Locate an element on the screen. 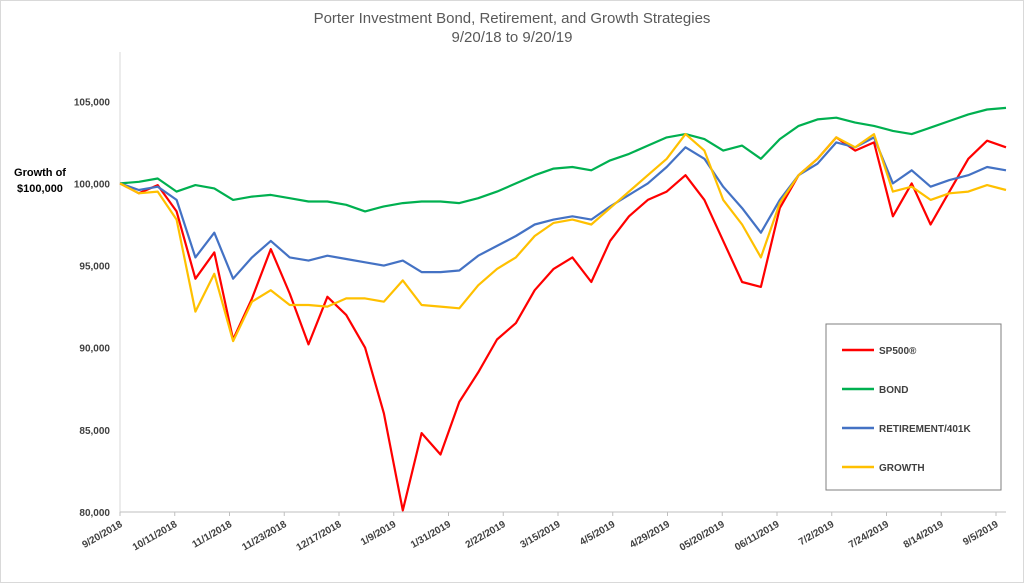  y-tick-label: 100,000 is located at coordinates (92, 184).